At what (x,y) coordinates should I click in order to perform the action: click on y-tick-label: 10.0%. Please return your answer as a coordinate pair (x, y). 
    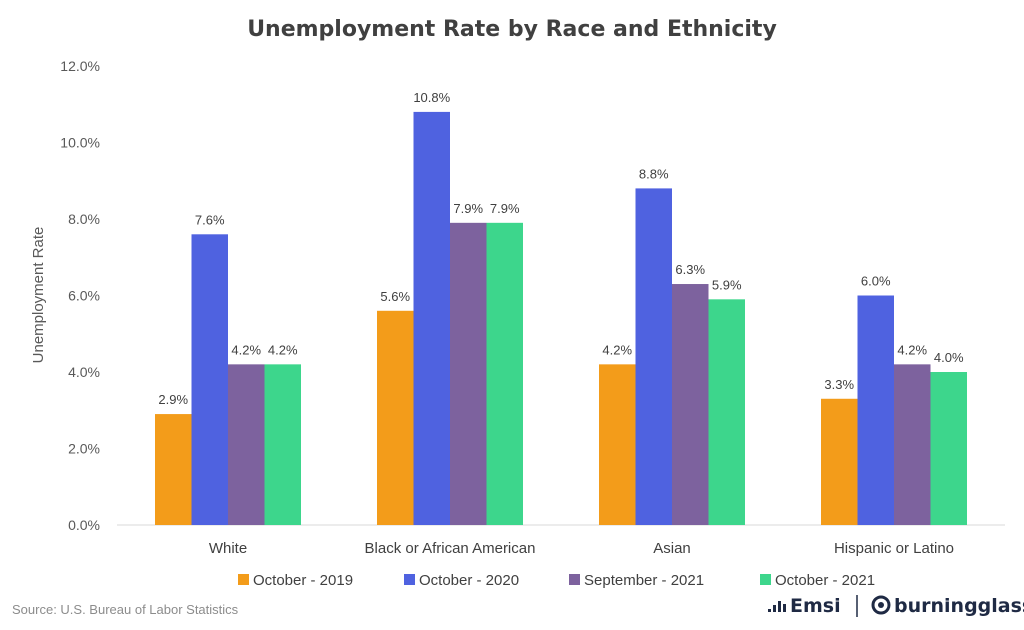
    Looking at the image, I should click on (80, 143).